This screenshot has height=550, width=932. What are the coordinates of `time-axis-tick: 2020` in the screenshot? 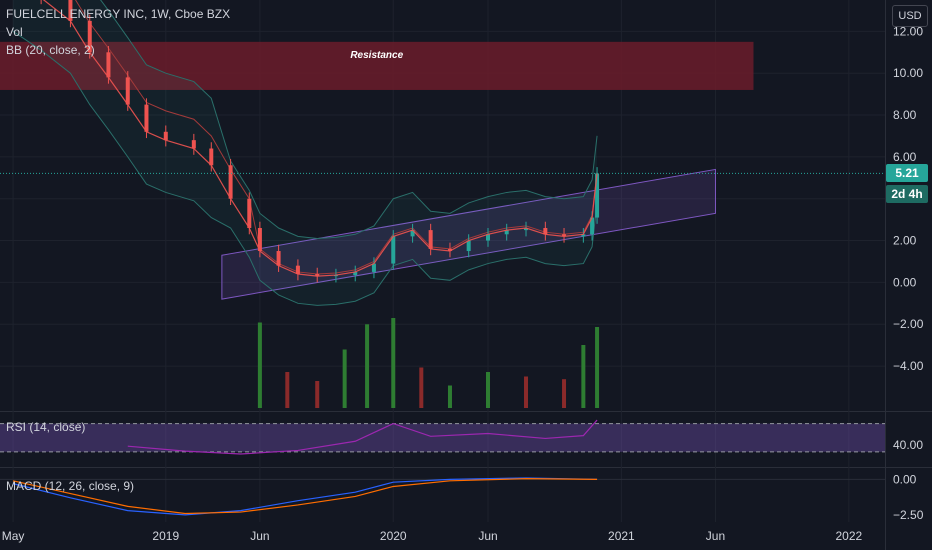 It's located at (393, 536).